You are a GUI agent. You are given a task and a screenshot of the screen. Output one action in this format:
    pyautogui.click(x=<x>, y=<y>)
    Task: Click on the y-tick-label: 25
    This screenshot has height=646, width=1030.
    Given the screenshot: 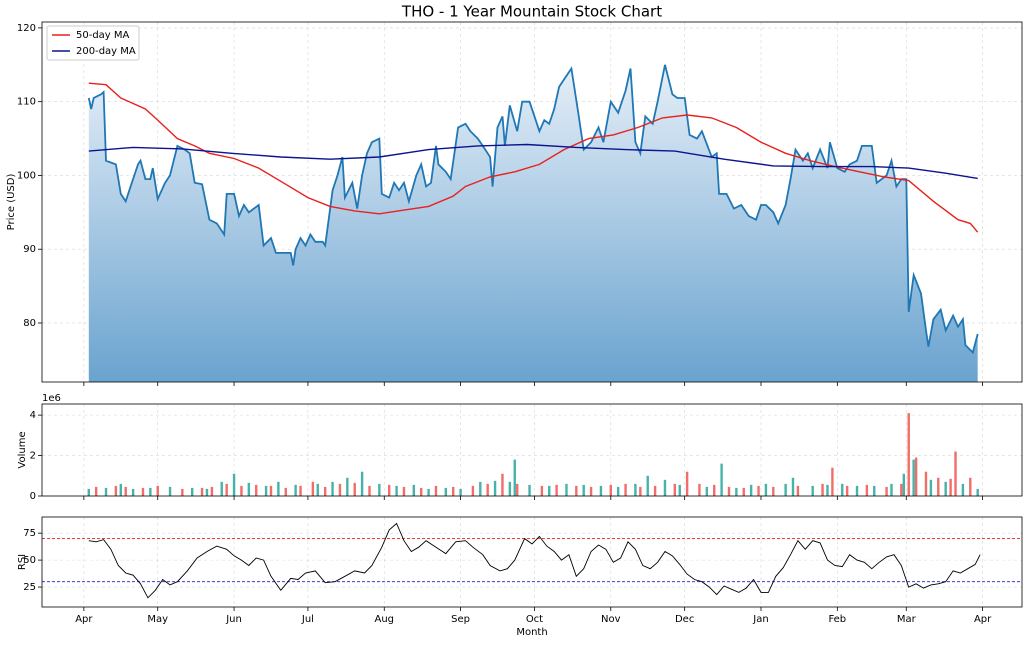 What is the action you would take?
    pyautogui.click(x=29, y=587)
    